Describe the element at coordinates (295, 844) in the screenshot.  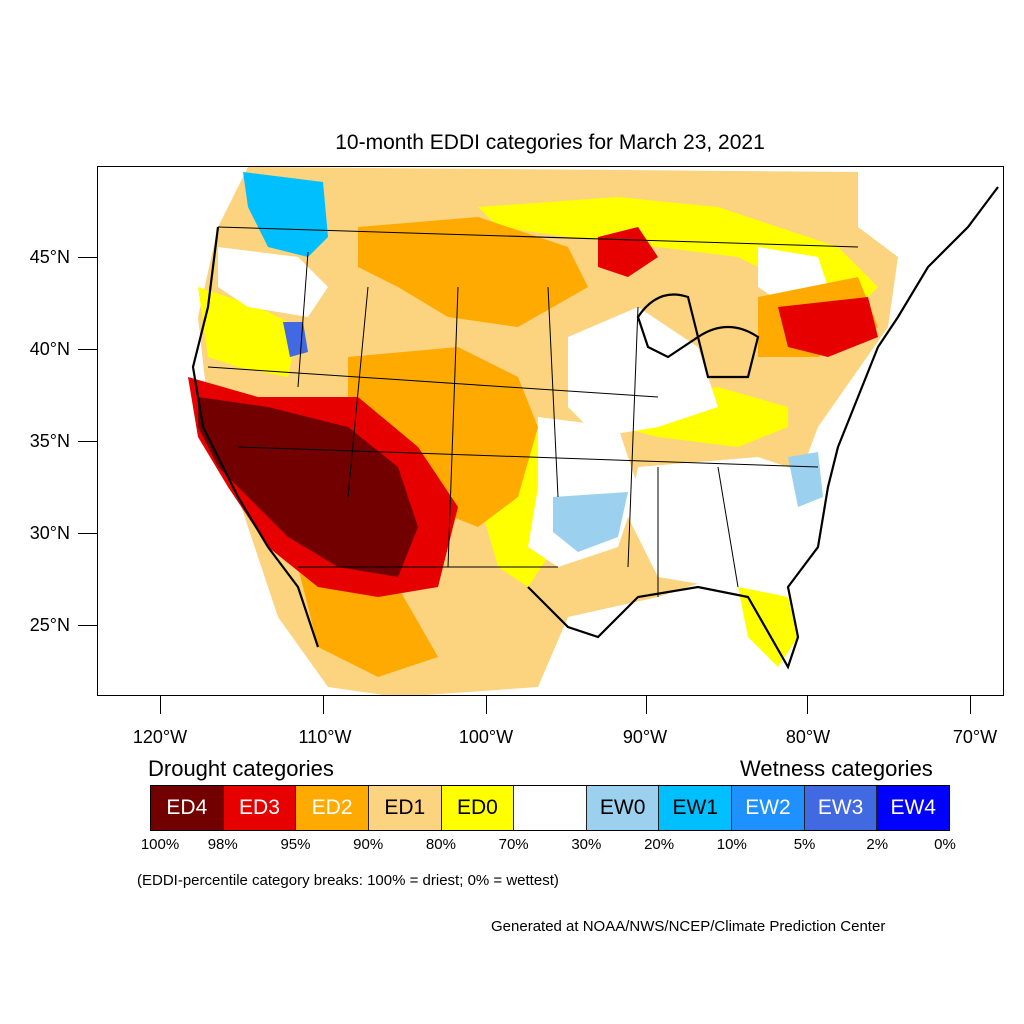
I see `percentile-break-label: 95%` at that location.